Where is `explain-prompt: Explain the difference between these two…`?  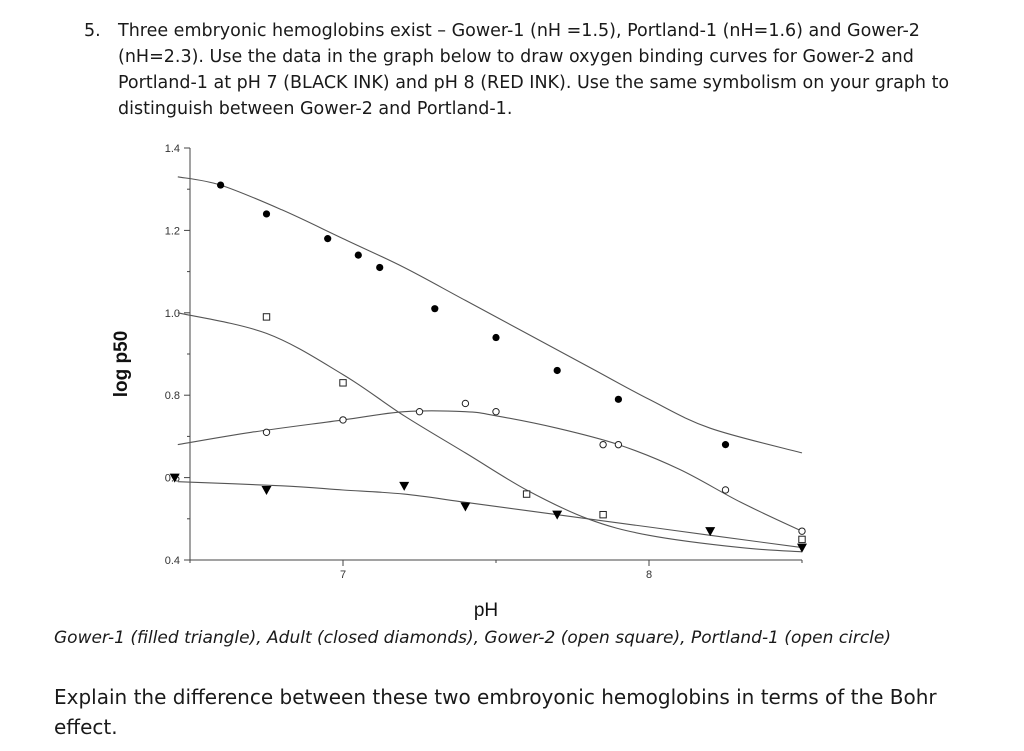
explain-prompt: Explain the difference between these two… is located at coordinates (495, 712).